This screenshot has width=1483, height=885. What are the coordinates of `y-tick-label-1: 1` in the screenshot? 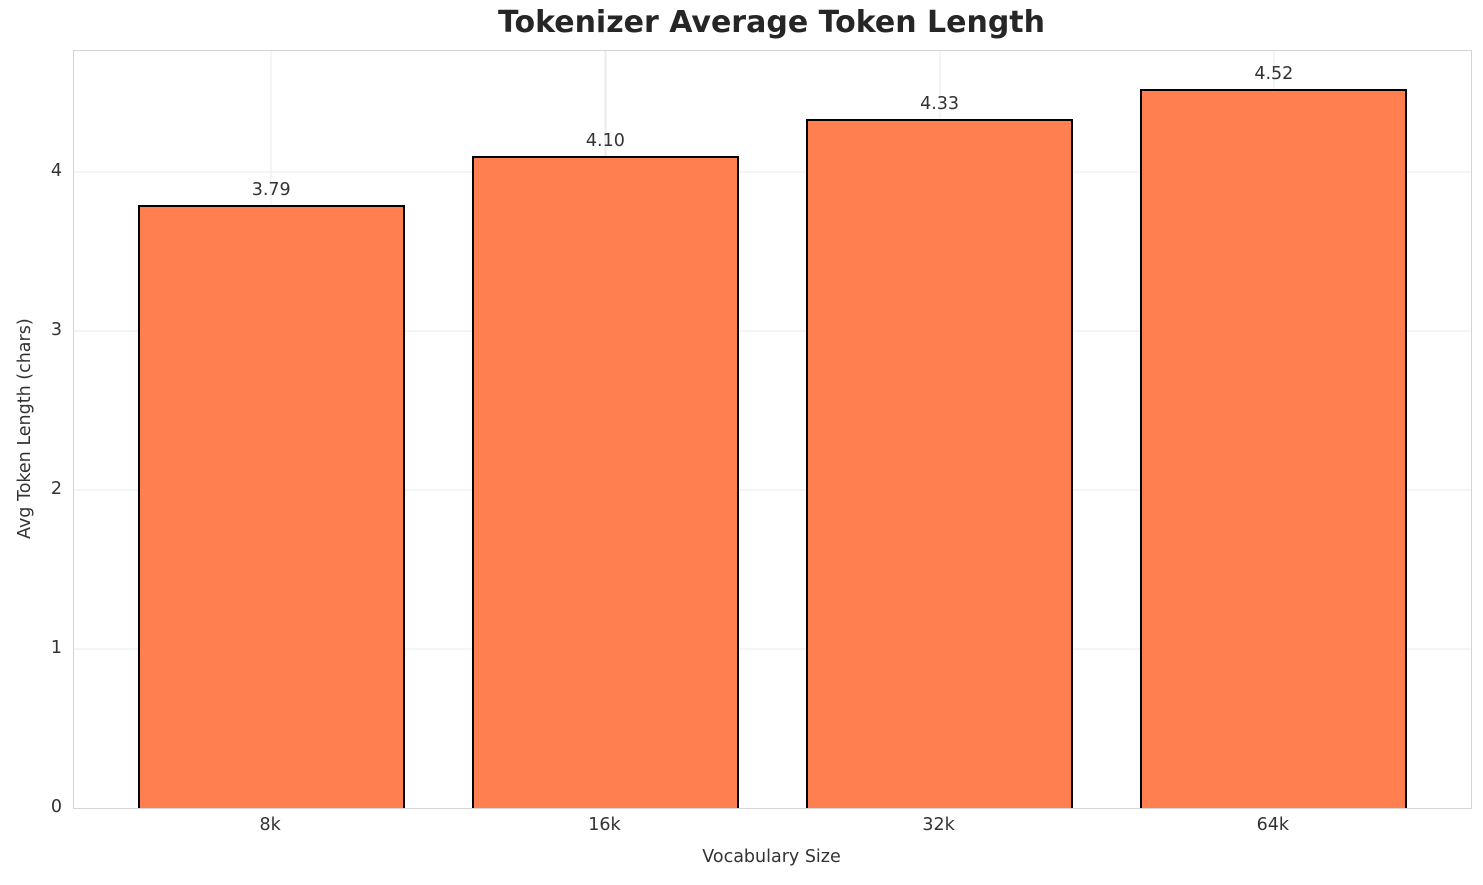 It's located at (56, 647).